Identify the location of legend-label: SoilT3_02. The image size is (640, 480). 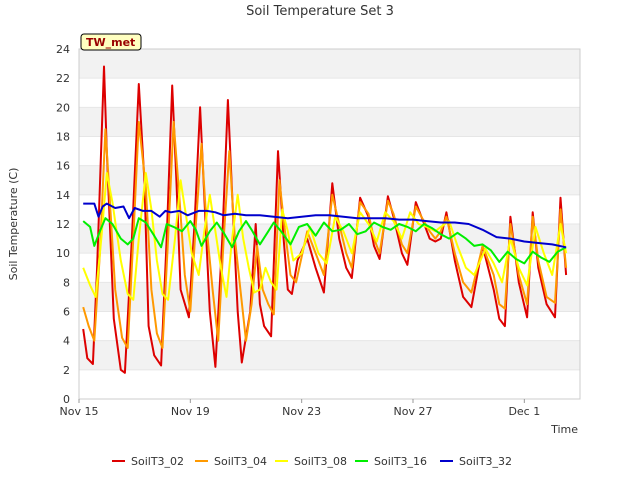
(157, 461).